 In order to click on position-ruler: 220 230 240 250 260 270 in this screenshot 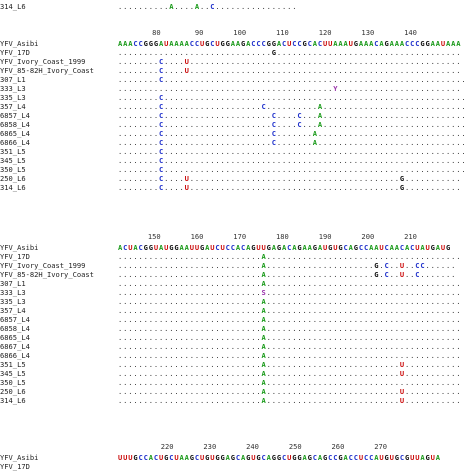, I will do `click(253, 446)`.